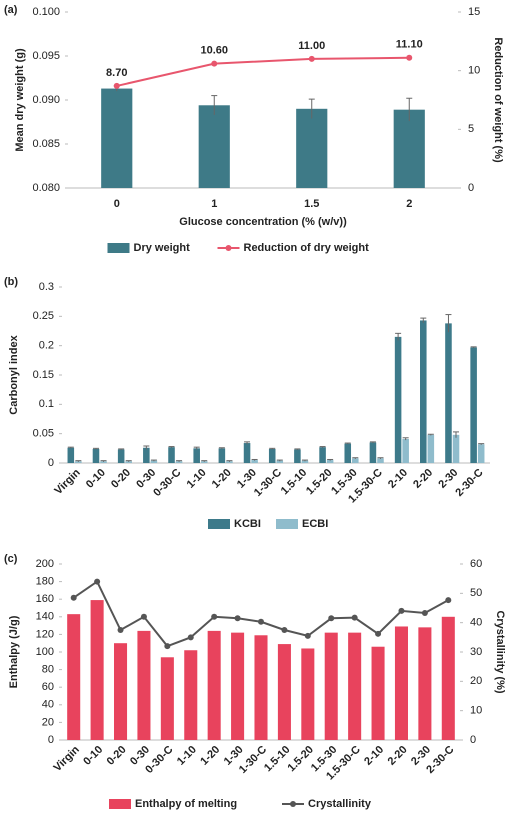 This screenshot has height=819, width=516. What do you see at coordinates (46, 144) in the screenshot?
I see `y-tick-label: 0.085` at bounding box center [46, 144].